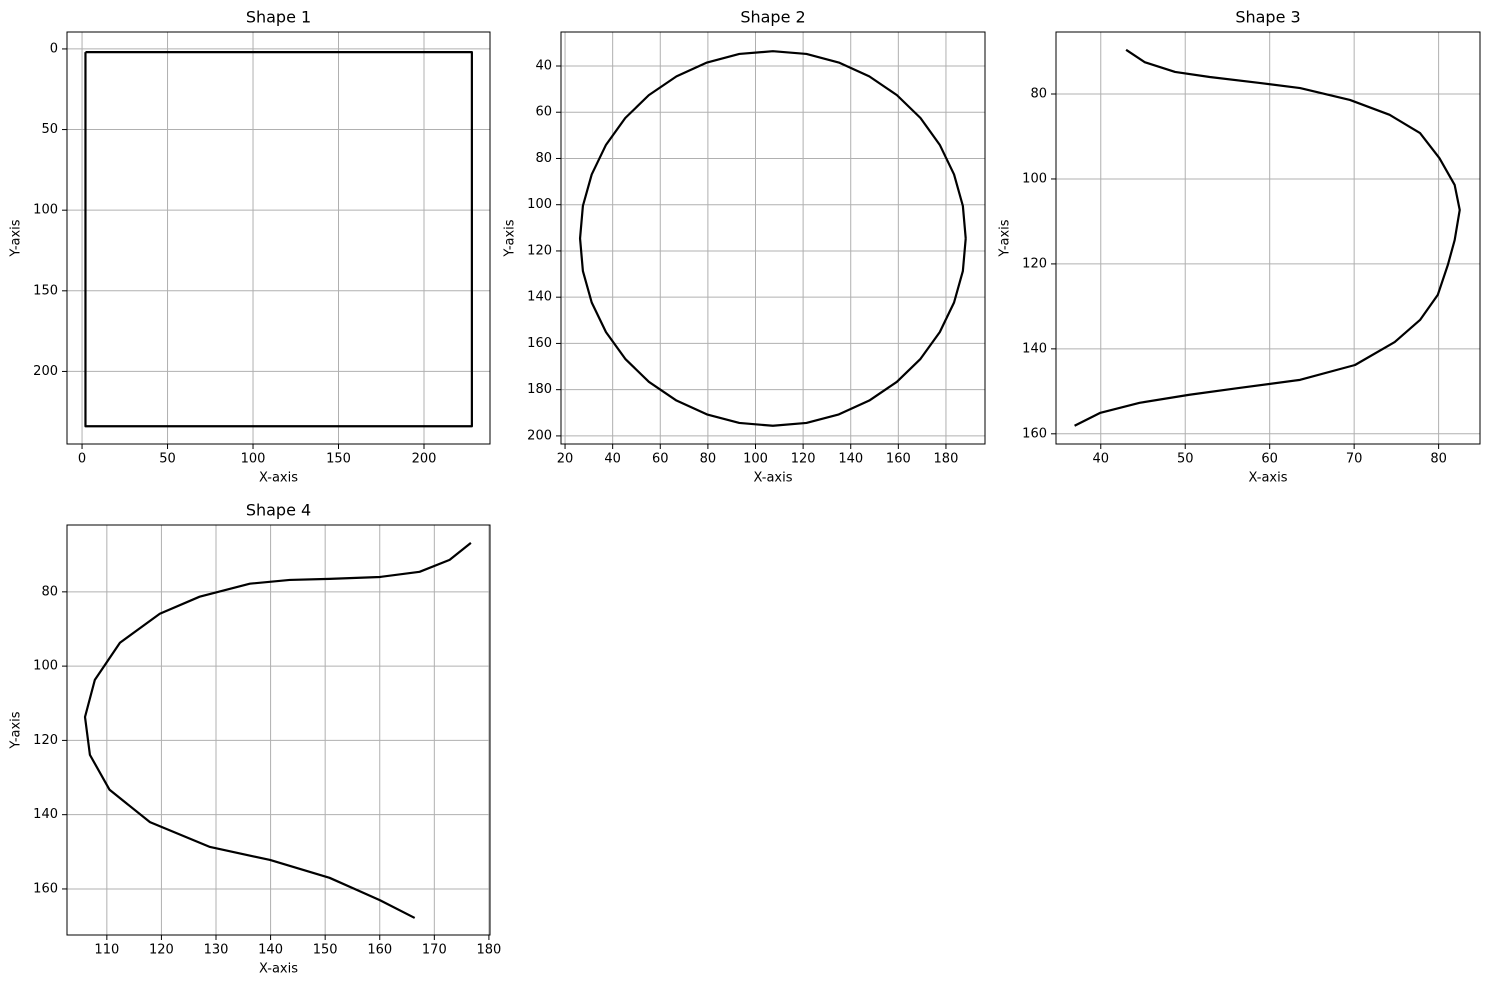 The height and width of the screenshot is (990, 1489). Describe the element at coordinates (106, 950) in the screenshot. I see `x-tick-label: 110` at that location.